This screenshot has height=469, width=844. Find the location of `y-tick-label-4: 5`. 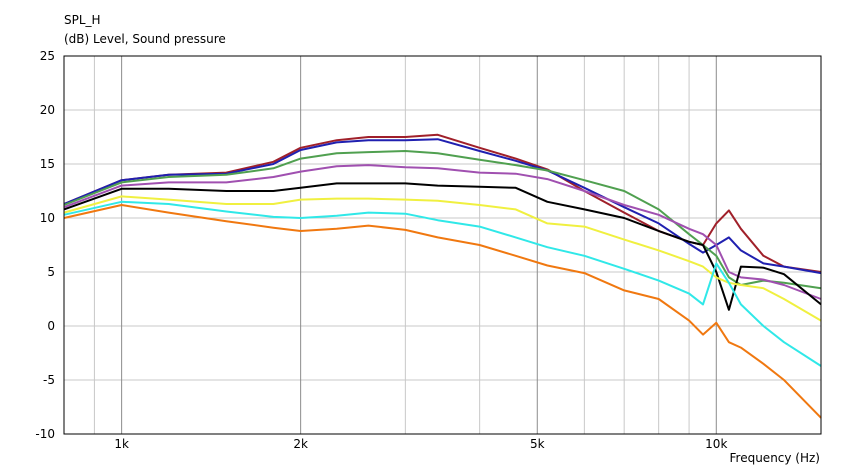

y-tick-label-4: 5 is located at coordinates (51, 272).